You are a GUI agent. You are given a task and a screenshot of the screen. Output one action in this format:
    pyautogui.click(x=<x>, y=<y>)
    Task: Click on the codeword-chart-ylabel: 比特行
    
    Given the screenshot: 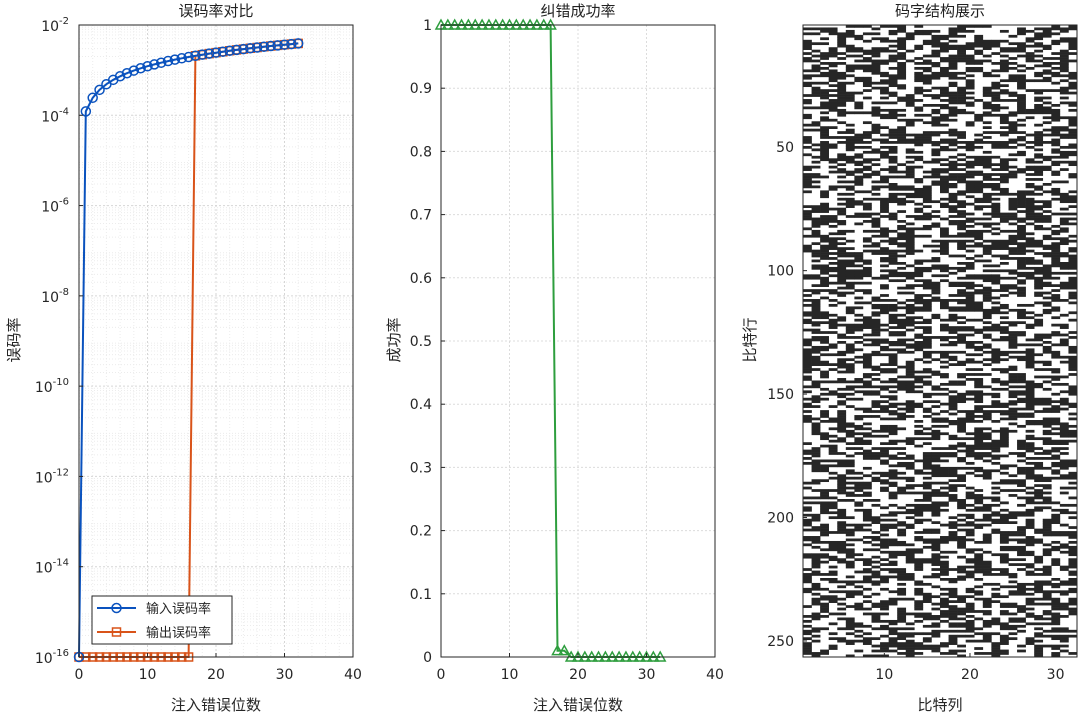 What is the action you would take?
    pyautogui.click(x=750, y=339)
    